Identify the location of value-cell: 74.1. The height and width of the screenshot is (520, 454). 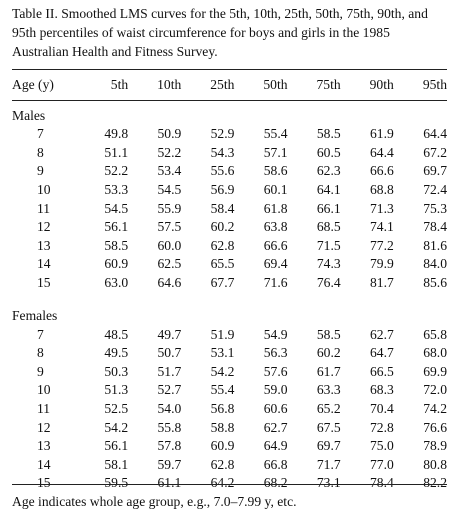
(381, 227).